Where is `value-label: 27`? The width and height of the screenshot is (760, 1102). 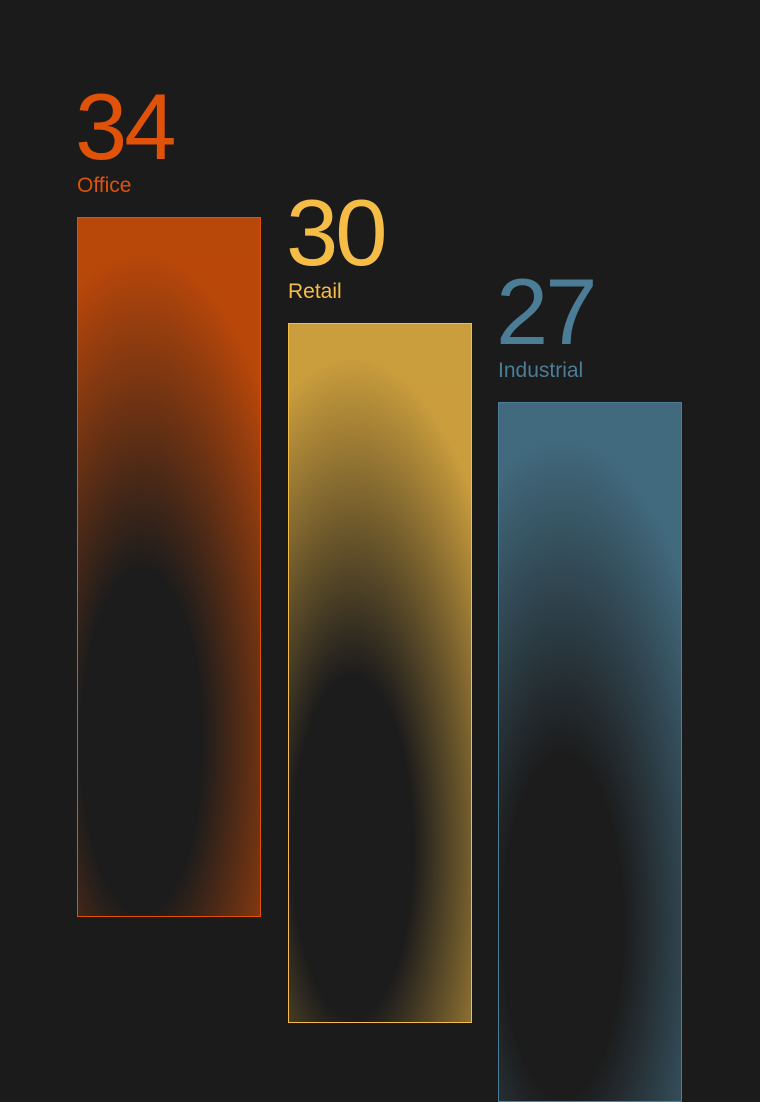 value-label: 27 is located at coordinates (547, 312).